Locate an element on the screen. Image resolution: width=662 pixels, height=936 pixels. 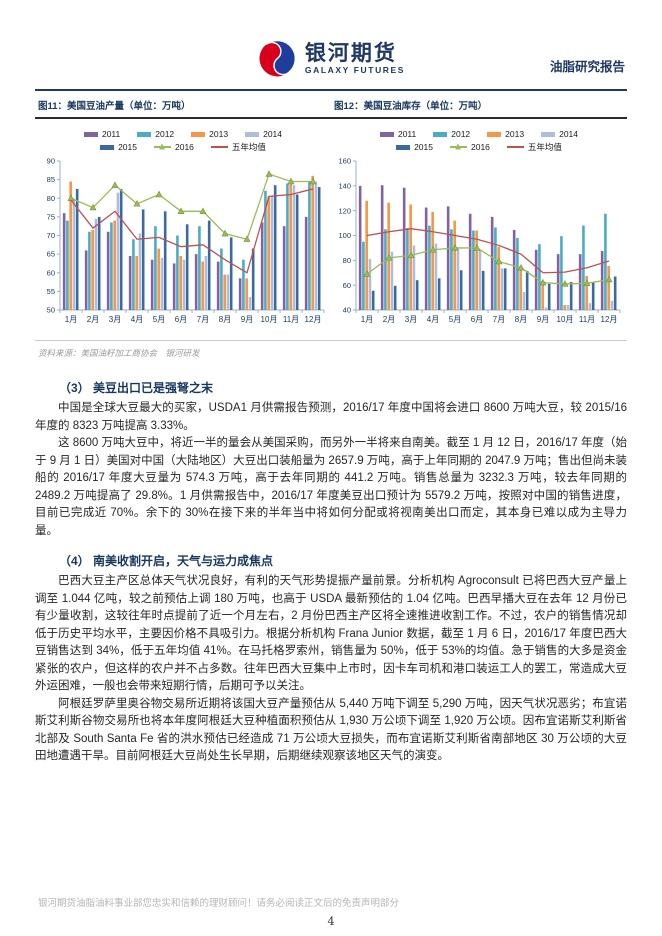
galaxy-futures-logo: 银河期货 GALAXY FUTURES is located at coordinates (331, 58).